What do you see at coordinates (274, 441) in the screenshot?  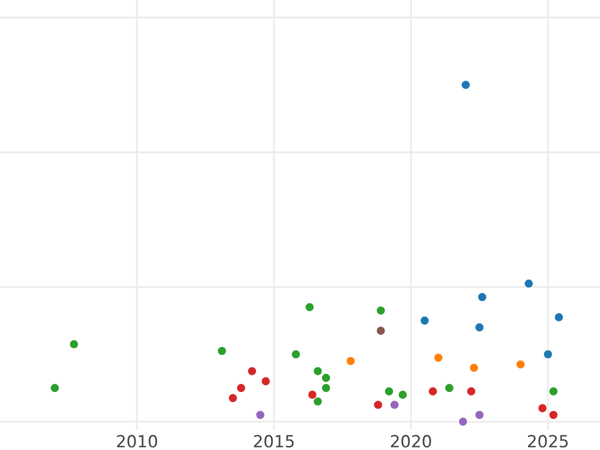 I see `x-tick-label: 2015` at bounding box center [274, 441].